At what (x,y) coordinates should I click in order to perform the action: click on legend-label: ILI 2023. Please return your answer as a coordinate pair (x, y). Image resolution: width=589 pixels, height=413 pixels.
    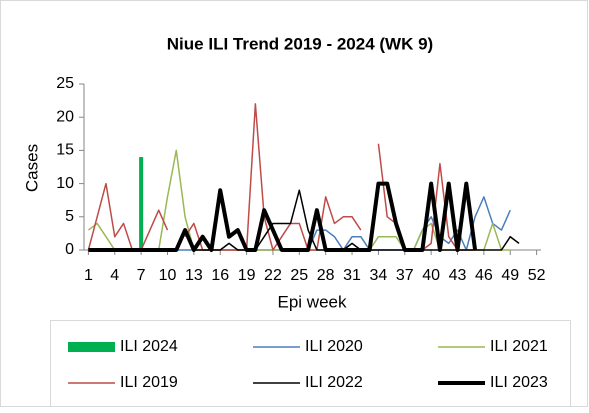
    Looking at the image, I should click on (519, 382).